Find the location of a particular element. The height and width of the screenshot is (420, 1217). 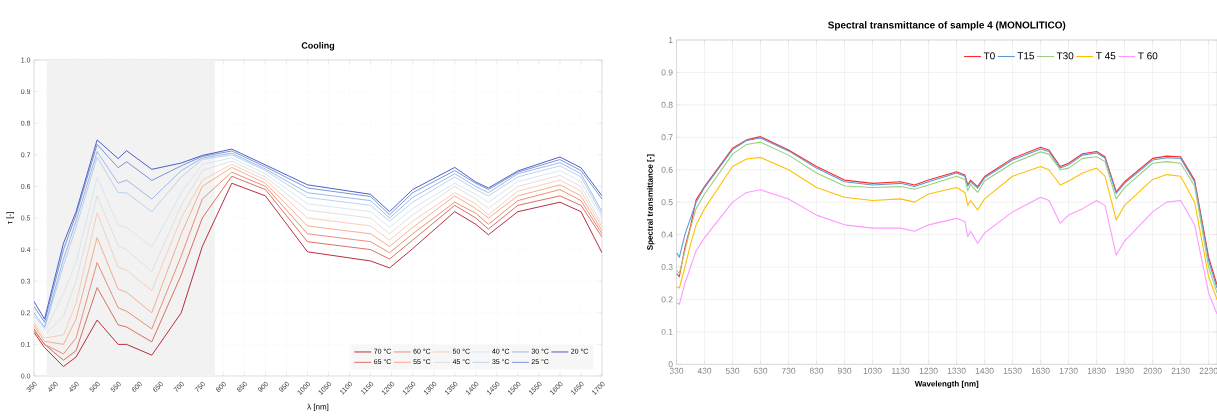

x-tick-label: 1030 is located at coordinates (872, 370).